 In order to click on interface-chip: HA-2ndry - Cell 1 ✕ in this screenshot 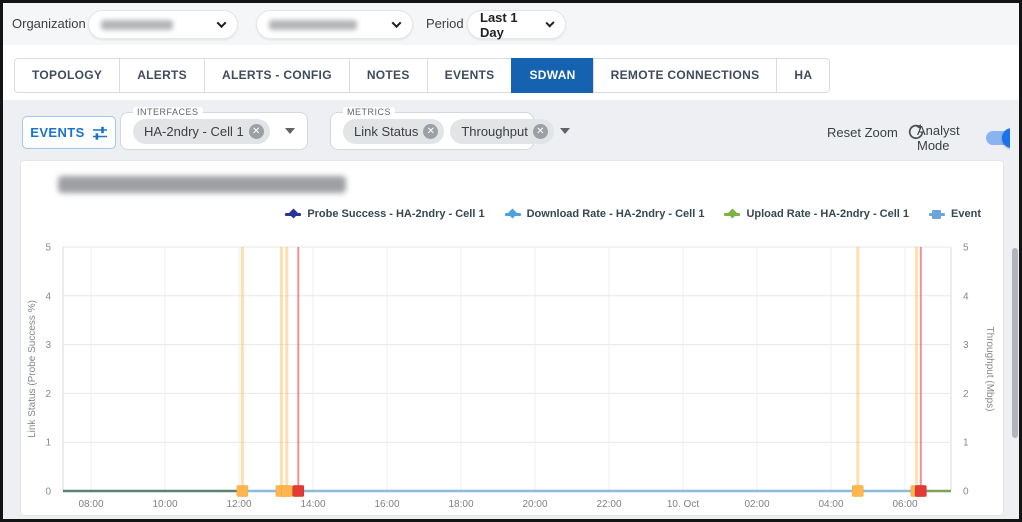, I will do `click(201, 131)`.